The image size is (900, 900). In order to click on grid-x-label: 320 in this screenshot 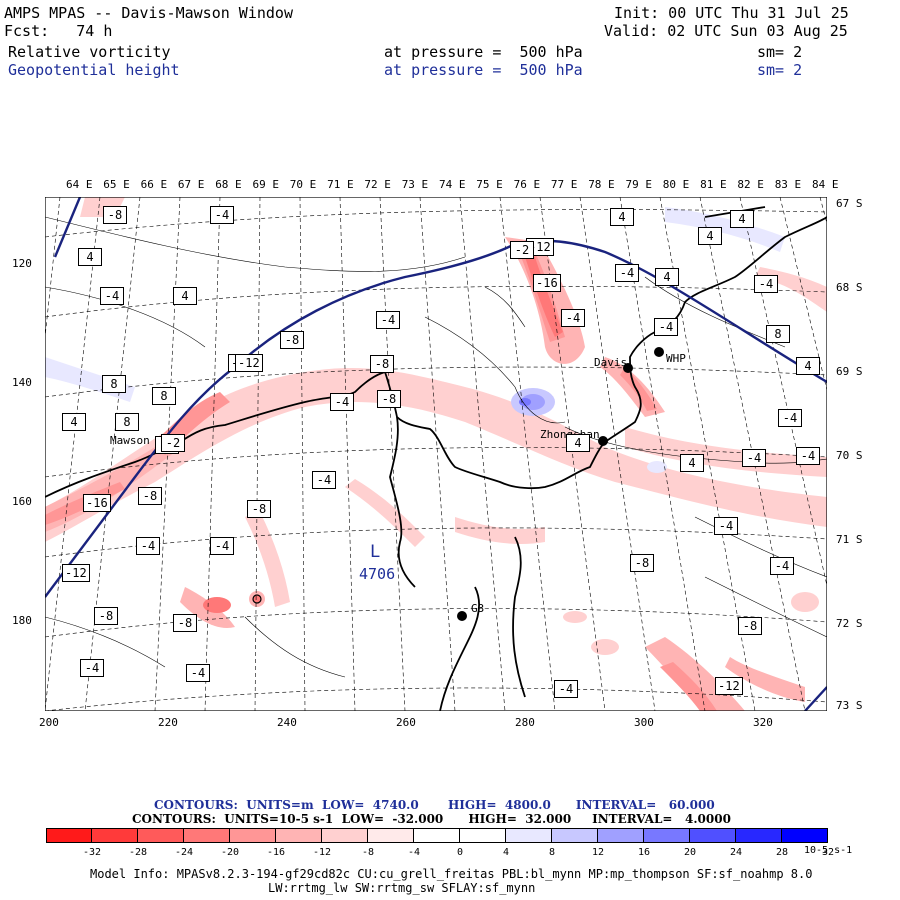, I will do `click(763, 722)`.